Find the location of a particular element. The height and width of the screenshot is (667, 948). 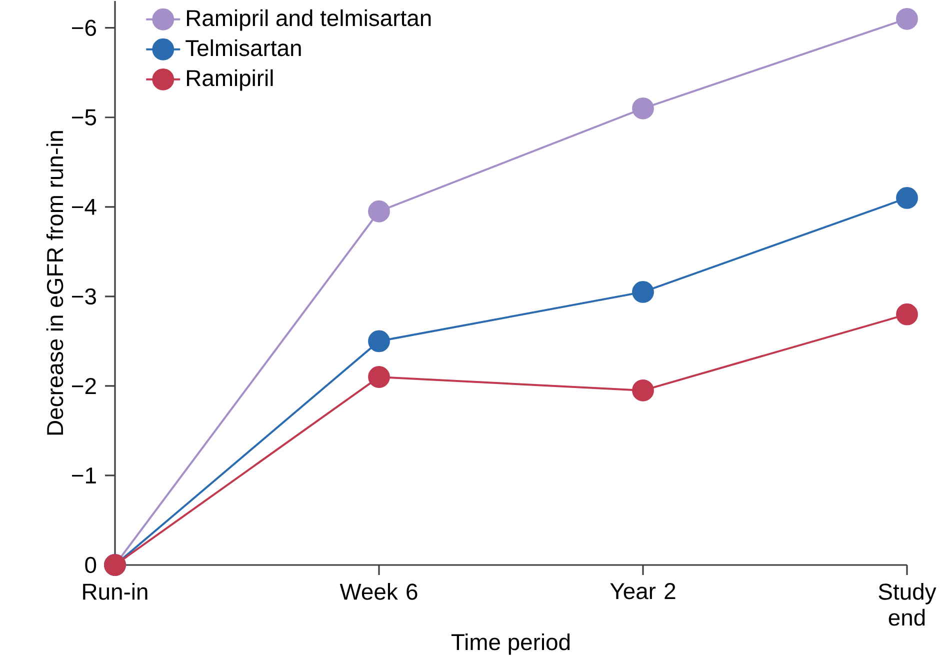

y-tick-label: −3 is located at coordinates (84, 296).